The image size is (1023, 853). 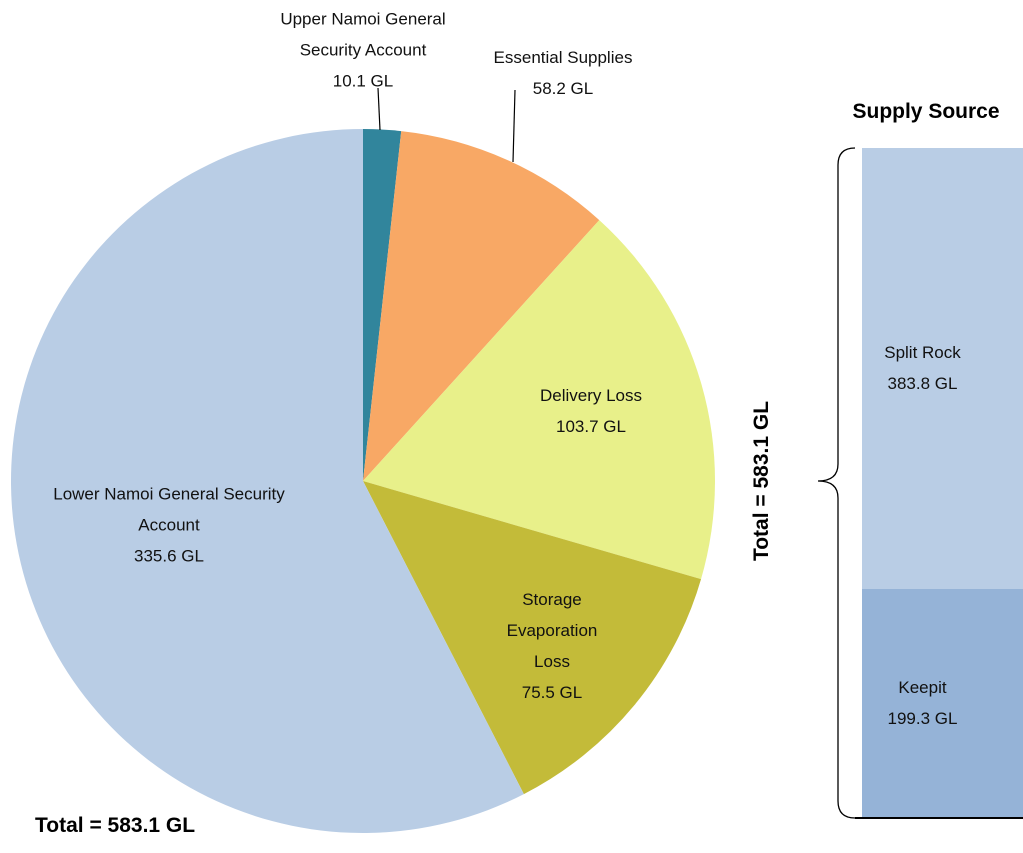 I want to click on label-text: Keepit, so click(x=922, y=688).